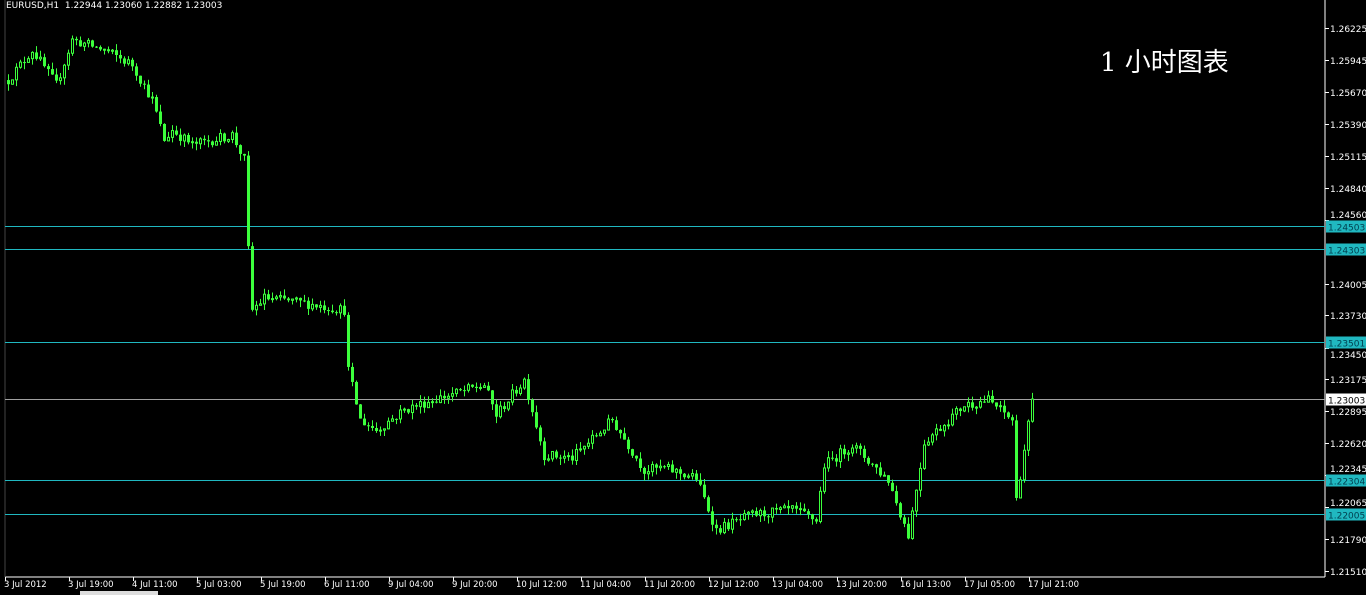  What do you see at coordinates (605, 585) in the screenshot?
I see `x-tick-label: 11 Jul 04:00` at bounding box center [605, 585].